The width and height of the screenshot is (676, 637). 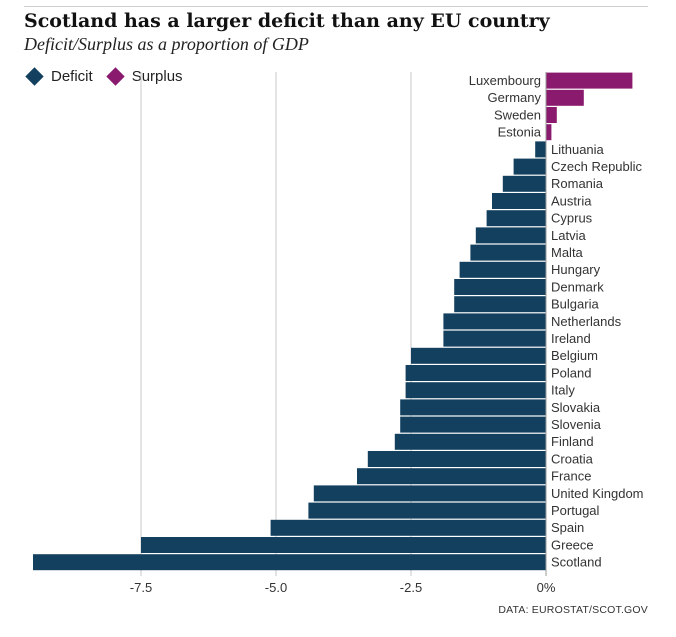 I want to click on country-label: Scotland, so click(x=576, y=562).